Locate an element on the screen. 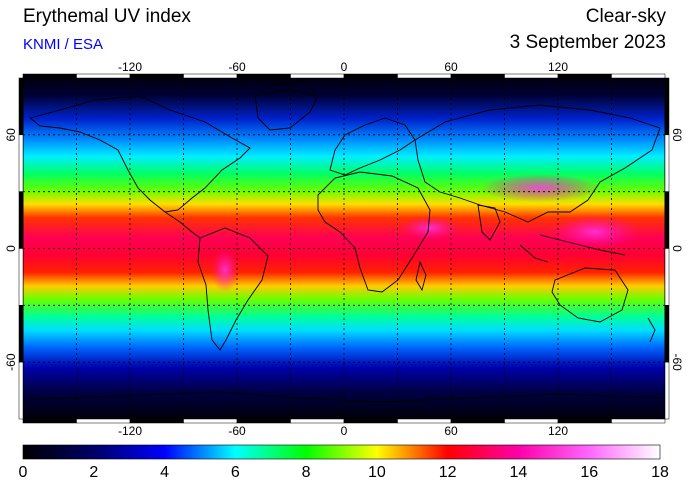 This screenshot has height=490, width=688. colorbar: 0 2 4 6 8 10 12 14 16 18 is located at coordinates (344, 462).